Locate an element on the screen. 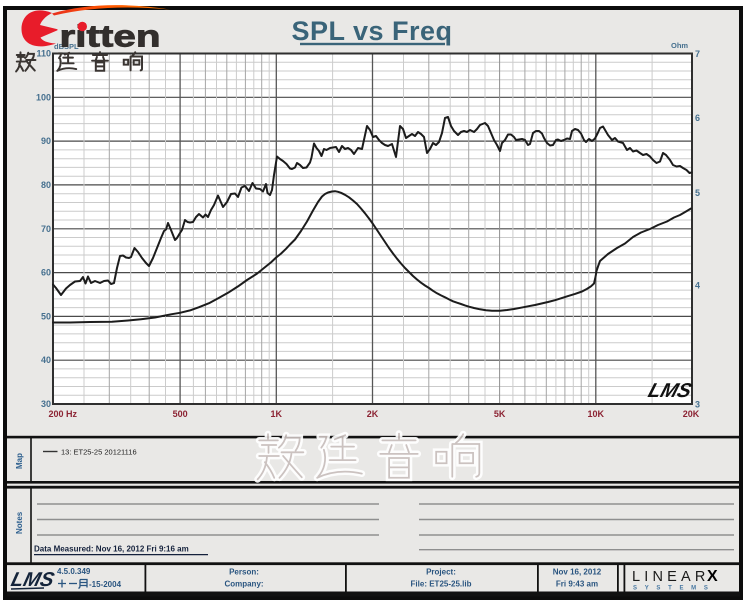 Image resolution: width=750 pixels, height=607 pixels. svg-text: 1K is located at coordinates (277, 414).